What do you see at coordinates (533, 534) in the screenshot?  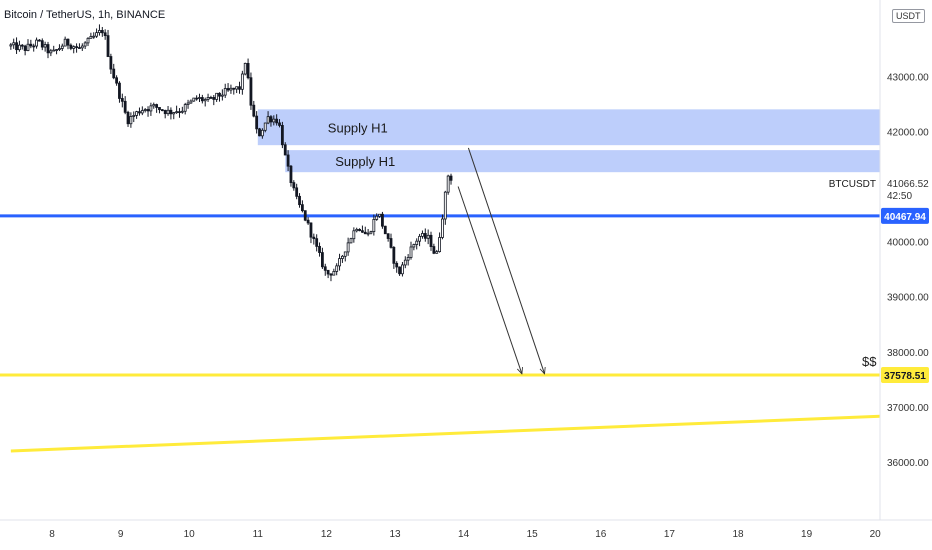 I see `time-tick-7: 15` at bounding box center [533, 534].